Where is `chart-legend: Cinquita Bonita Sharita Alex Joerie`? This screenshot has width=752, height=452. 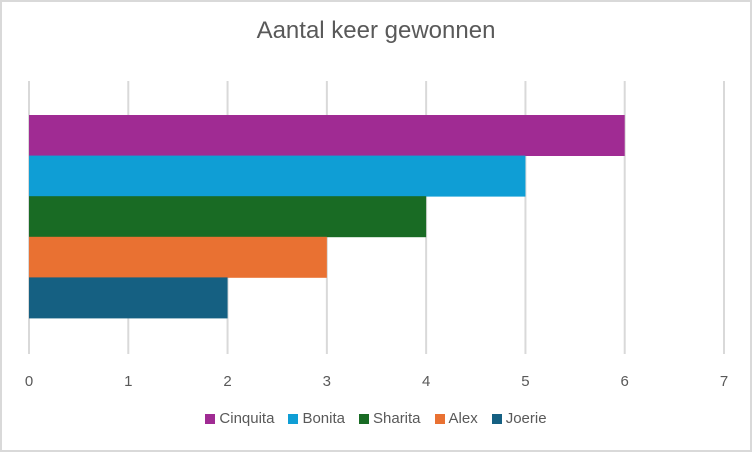 chart-legend: Cinquita Bonita Sharita Alex Joerie is located at coordinates (376, 418).